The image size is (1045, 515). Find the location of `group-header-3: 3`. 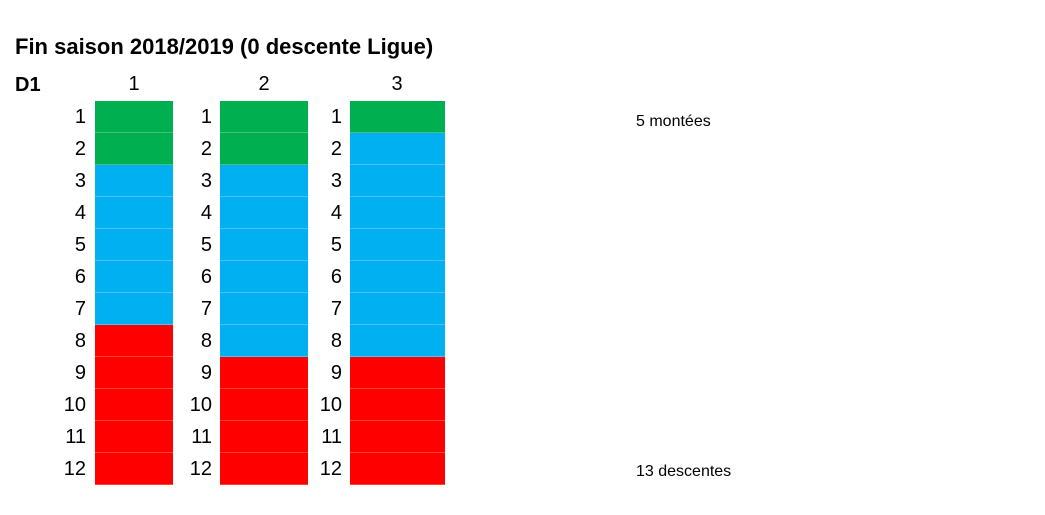

group-header-3: 3 is located at coordinates (397, 84).